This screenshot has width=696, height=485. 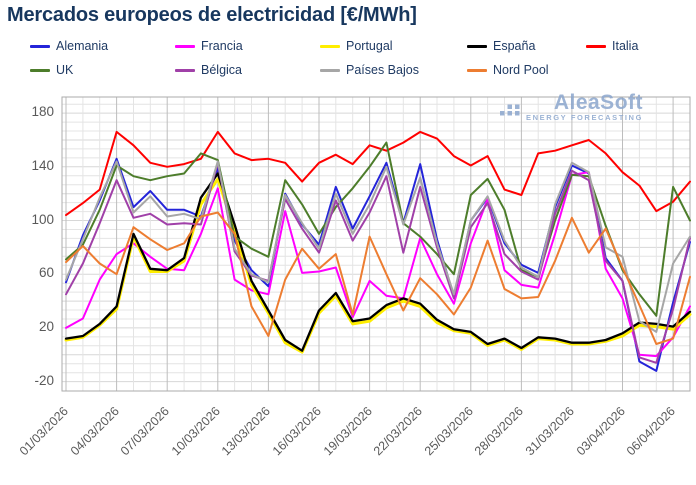 I want to click on legend-item-pa-ses-bajos: Países Bajos, so click(x=369, y=70).